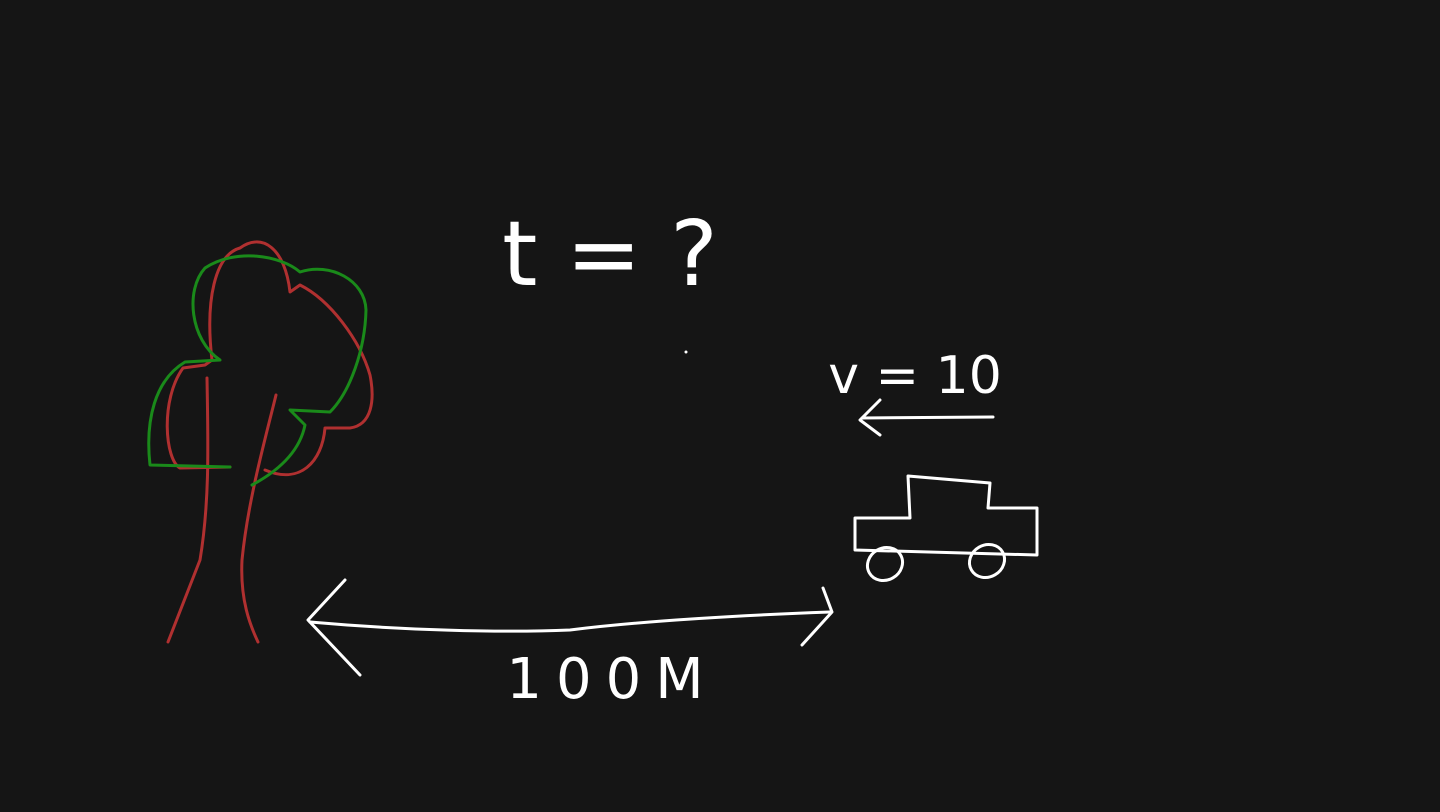  What do you see at coordinates (926, 417) in the screenshot?
I see `direction-arrow` at bounding box center [926, 417].